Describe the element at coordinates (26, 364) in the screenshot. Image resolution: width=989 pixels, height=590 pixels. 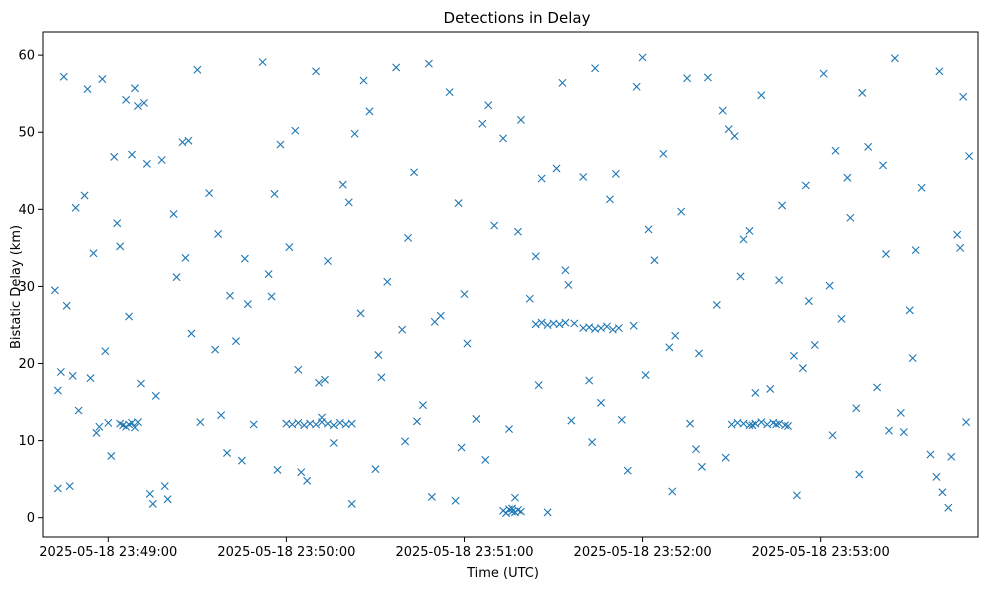
I see `y-tick-label: 20` at that location.